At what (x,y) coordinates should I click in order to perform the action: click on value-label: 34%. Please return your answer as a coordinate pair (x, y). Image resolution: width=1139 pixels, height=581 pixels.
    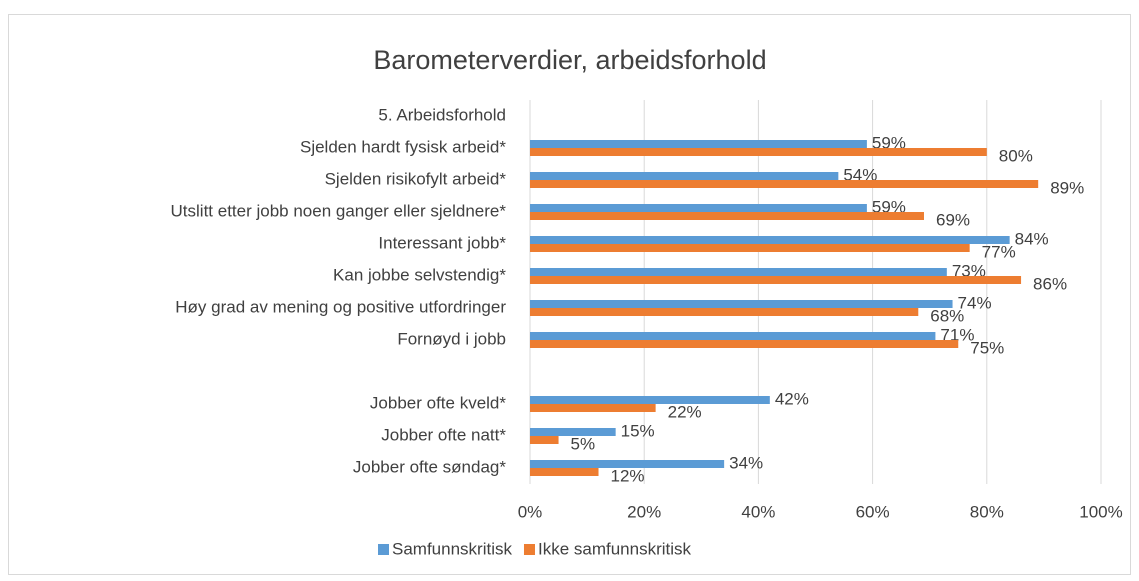
    Looking at the image, I should click on (746, 462).